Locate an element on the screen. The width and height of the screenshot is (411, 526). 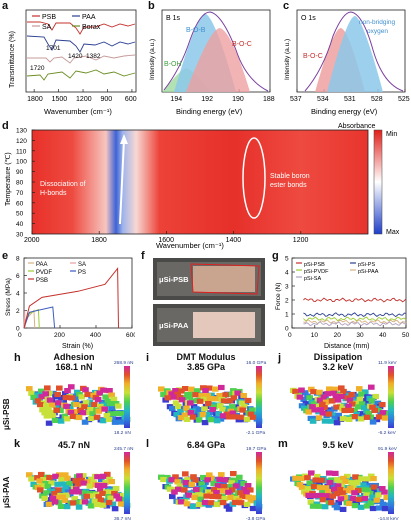
yticks-d: 30 40 50 60 70 80 90 100 110 120 130 is located at coordinates (25, 183).